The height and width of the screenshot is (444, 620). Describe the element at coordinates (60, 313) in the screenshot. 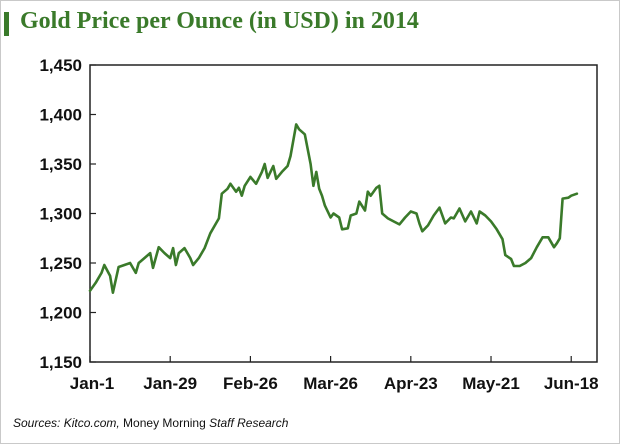

I see `y-tick-label: 1,200` at that location.